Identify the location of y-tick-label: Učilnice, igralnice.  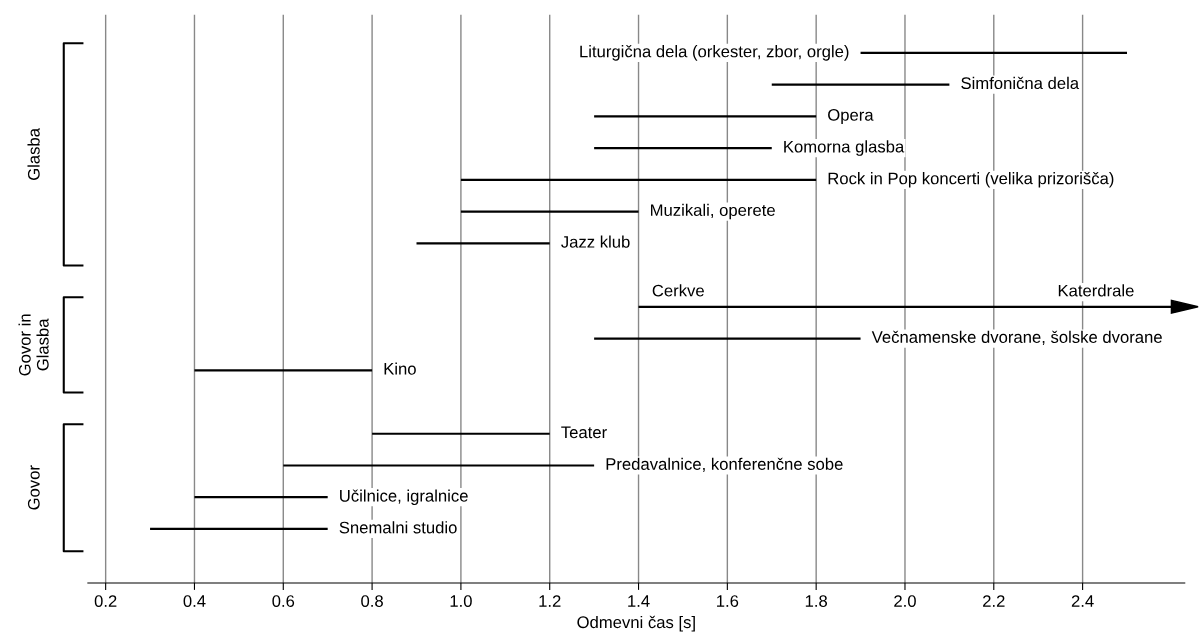
(404, 497).